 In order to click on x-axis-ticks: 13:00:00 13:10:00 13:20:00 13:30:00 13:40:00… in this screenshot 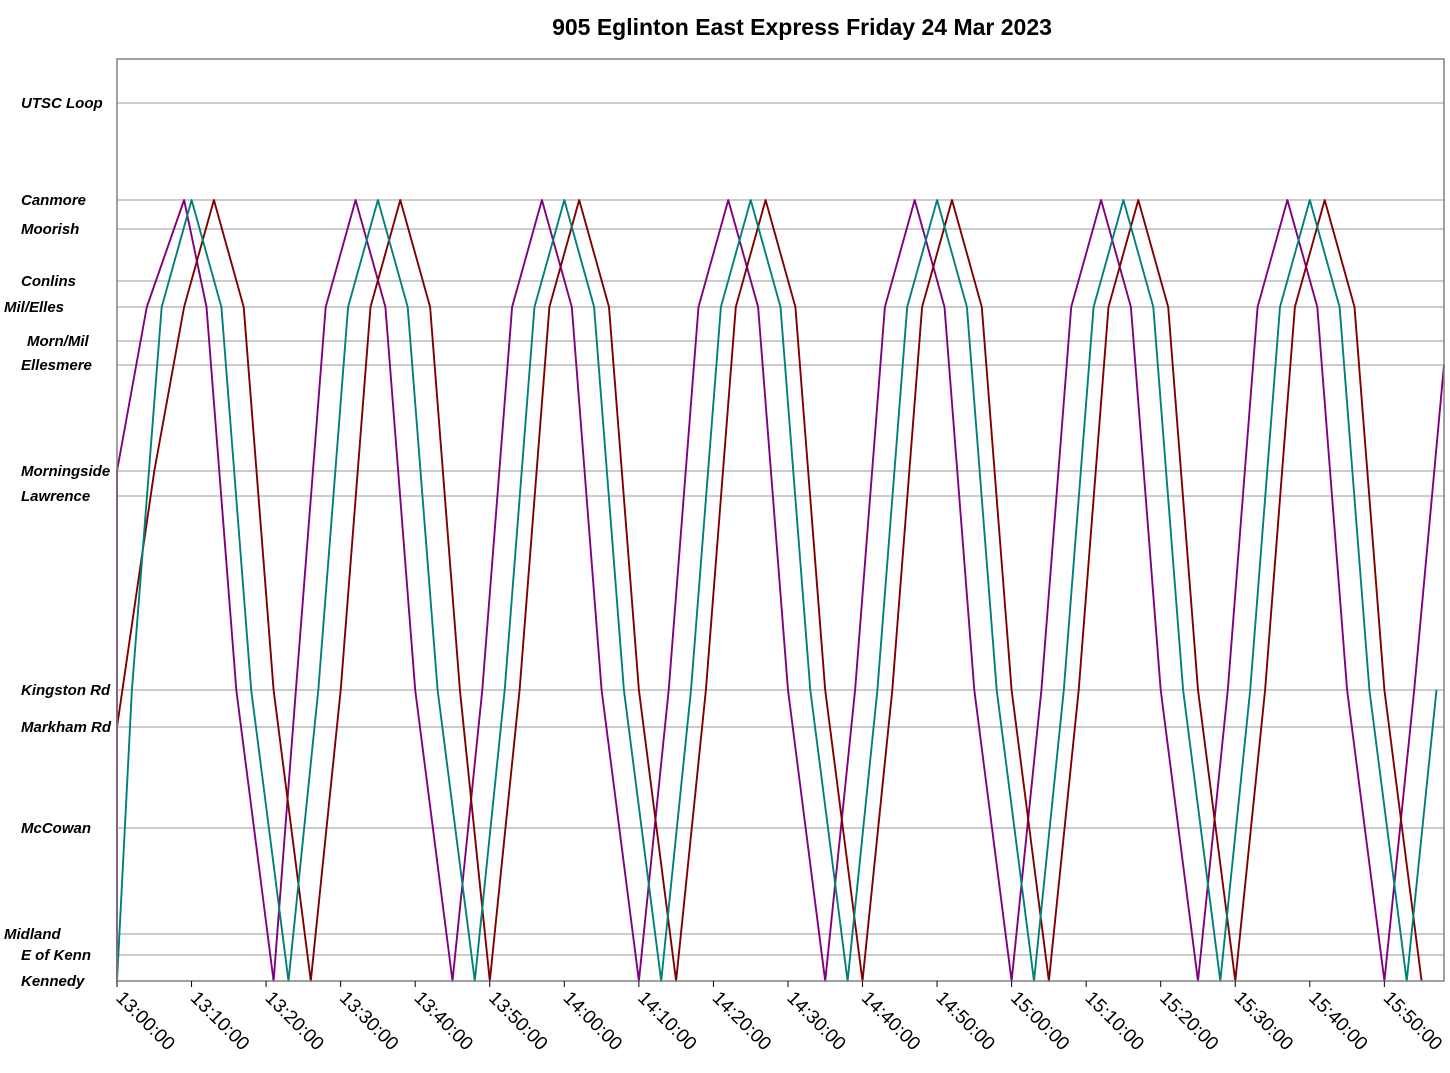, I will do `click(778, 1018)`.